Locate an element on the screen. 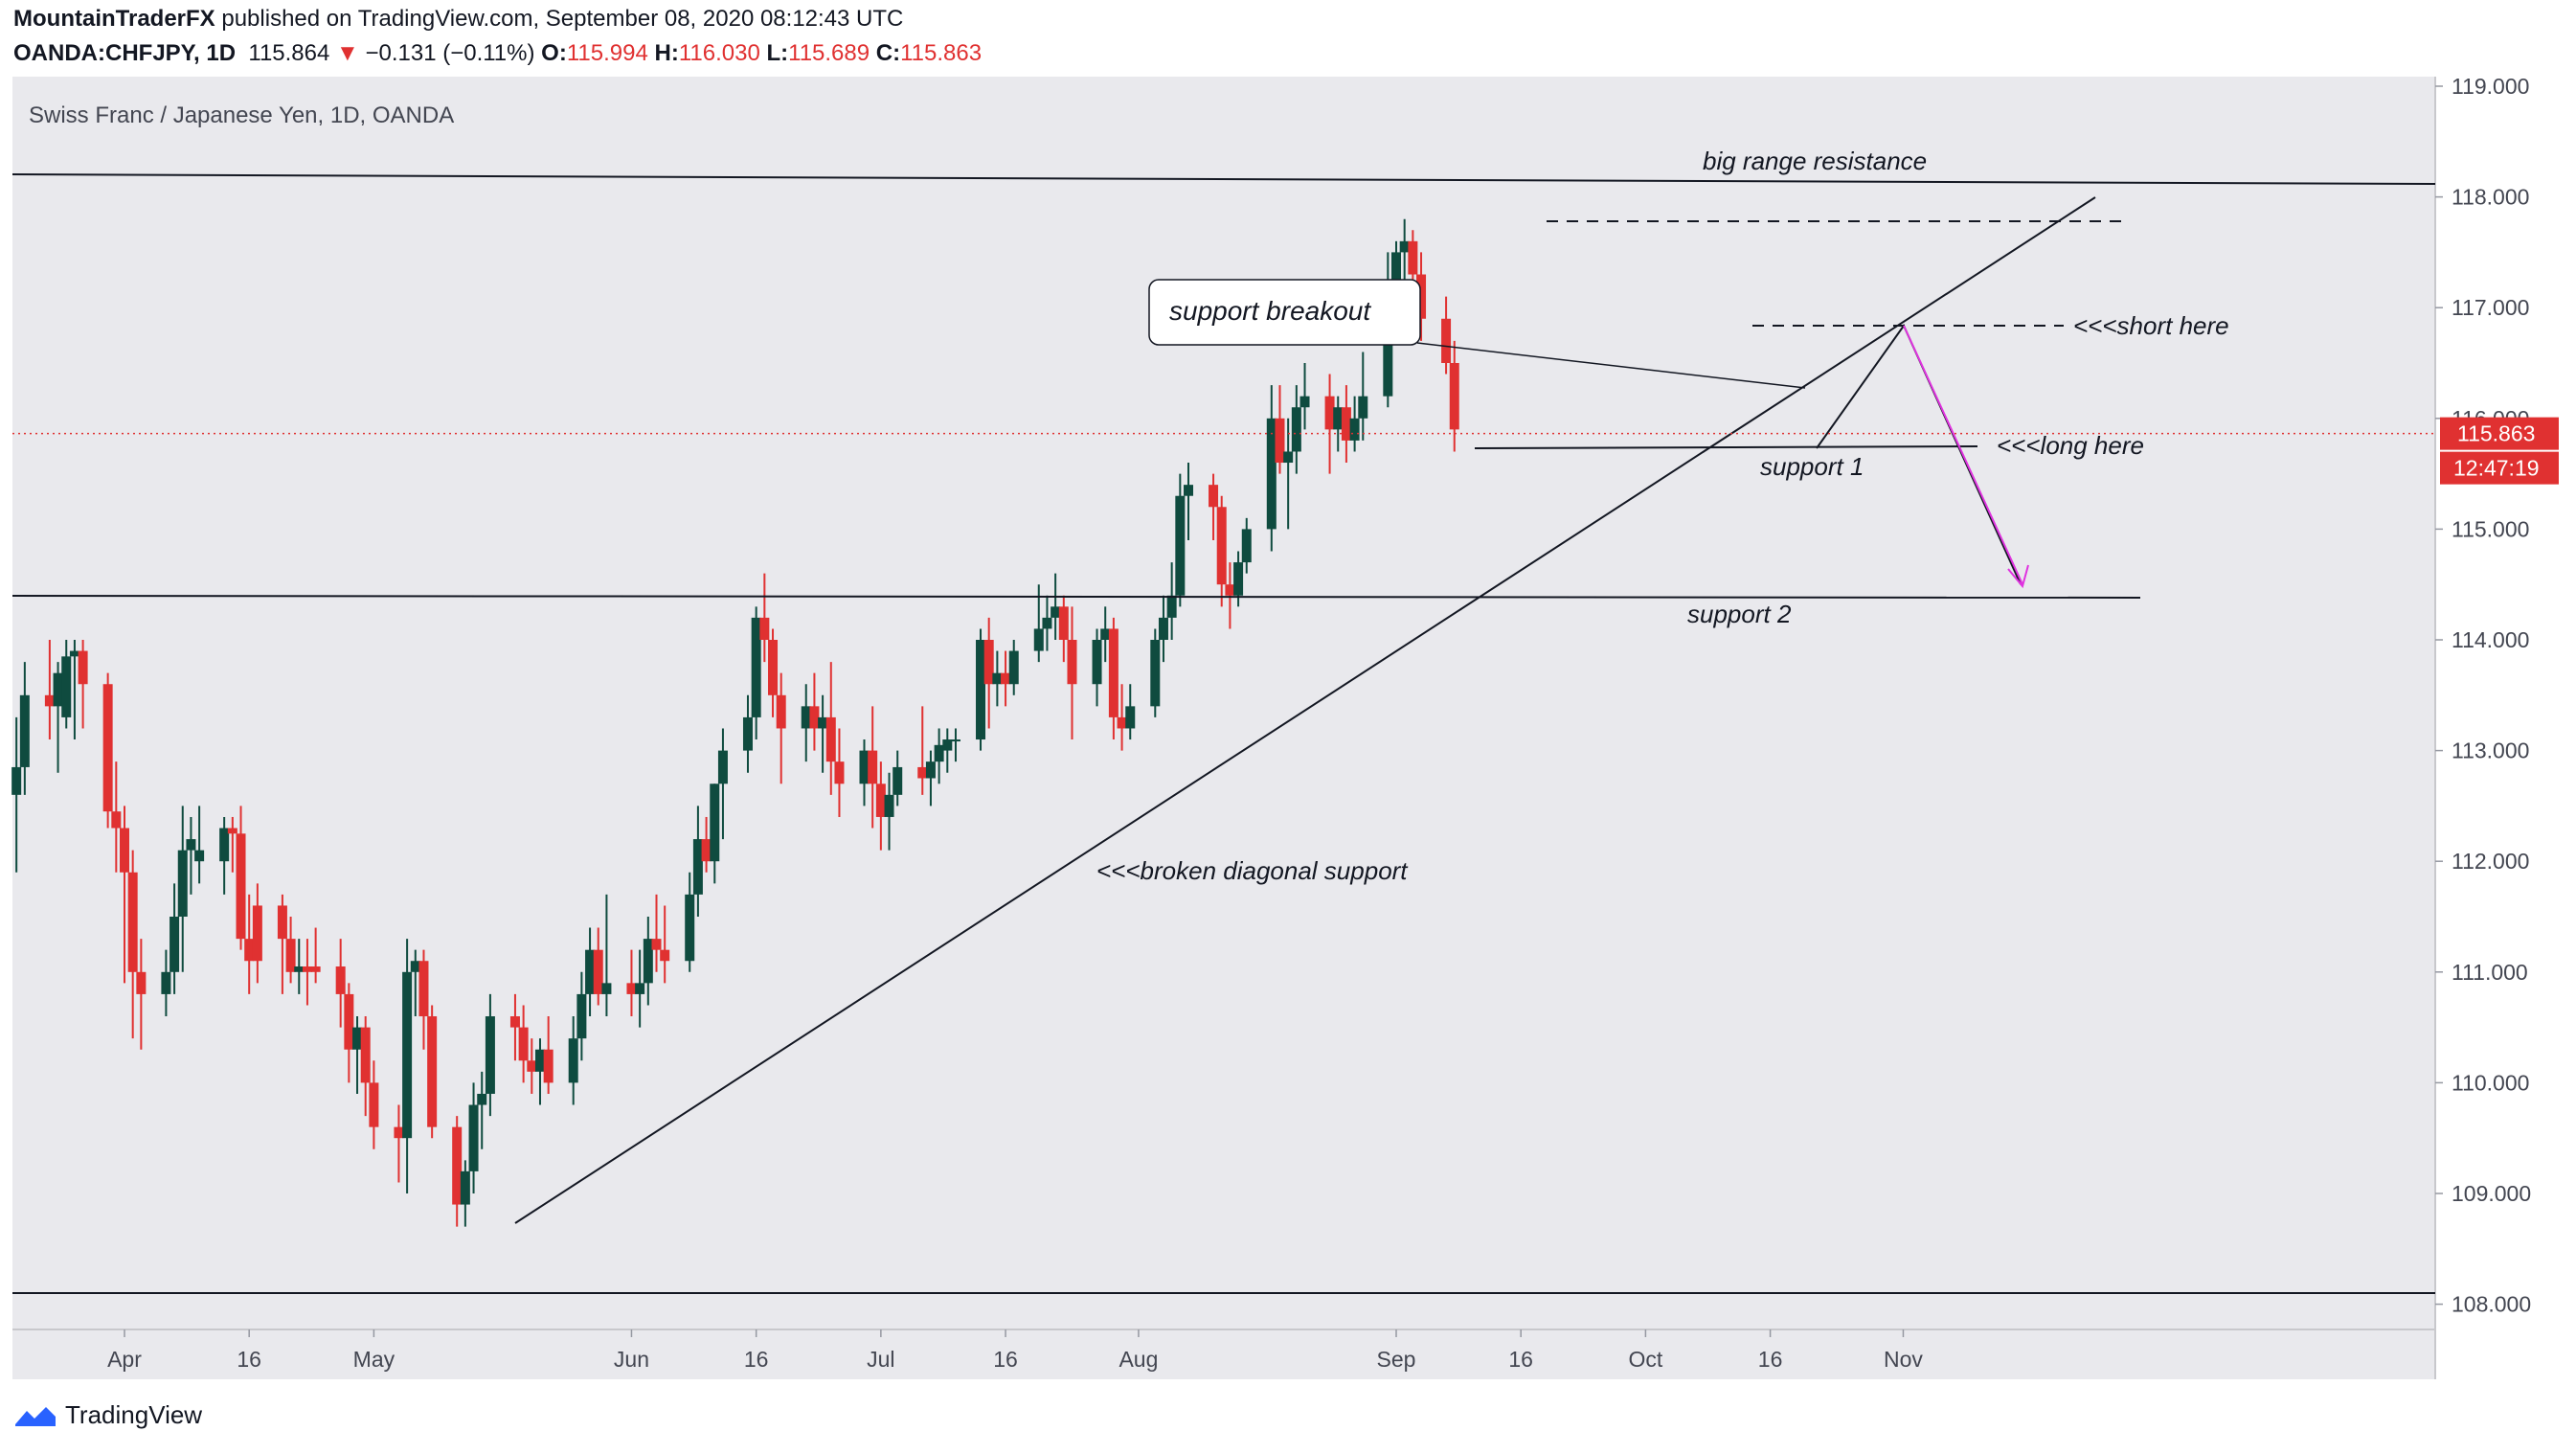 This screenshot has width=2576, height=1454. callout-box is located at coordinates (1284, 313).